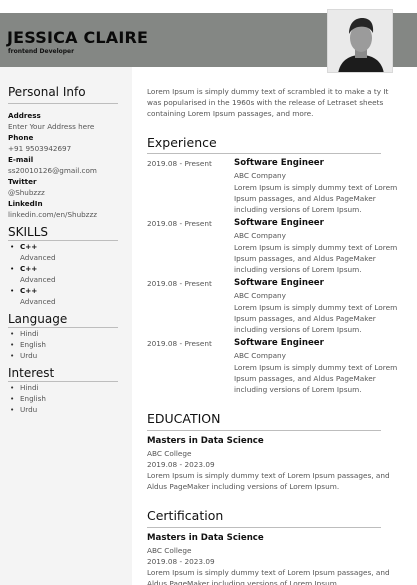  I want to click on interest-item: Urdu, so click(23, 409).